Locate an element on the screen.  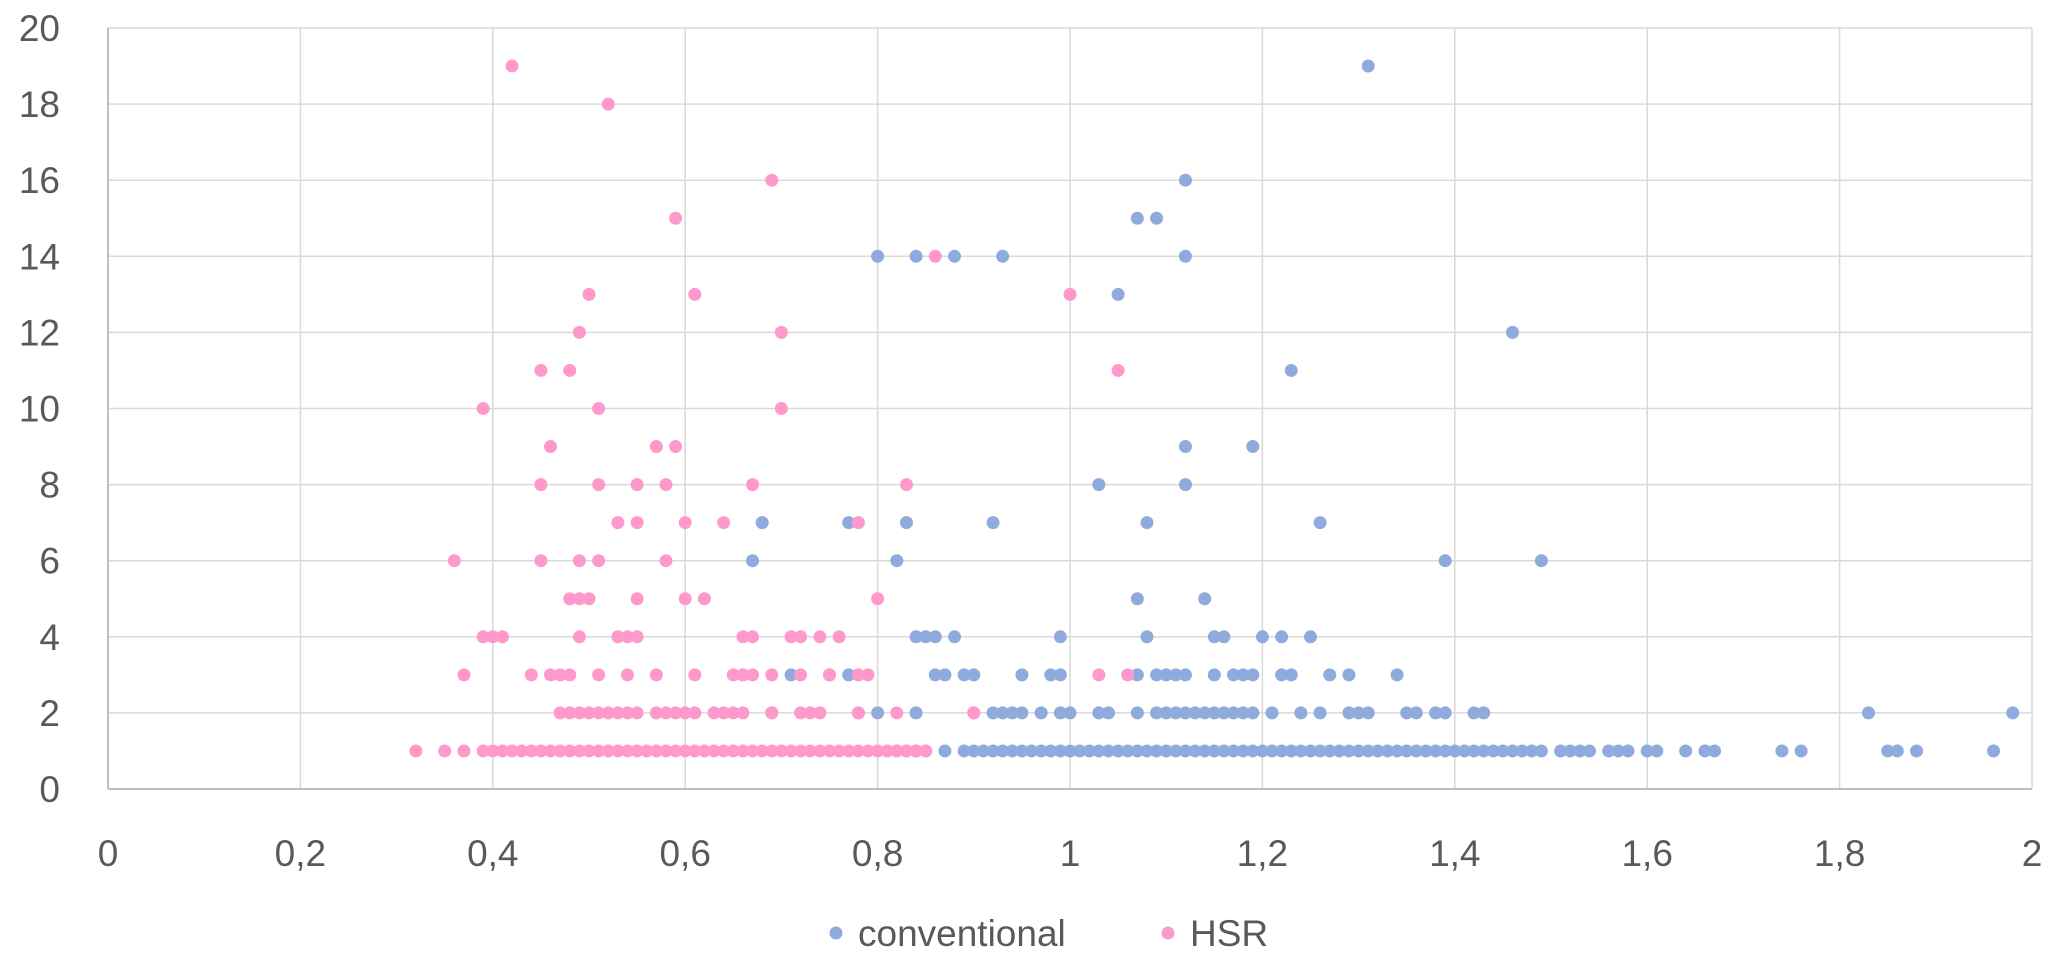
x-tick-label: 1,6 is located at coordinates (1646, 853).